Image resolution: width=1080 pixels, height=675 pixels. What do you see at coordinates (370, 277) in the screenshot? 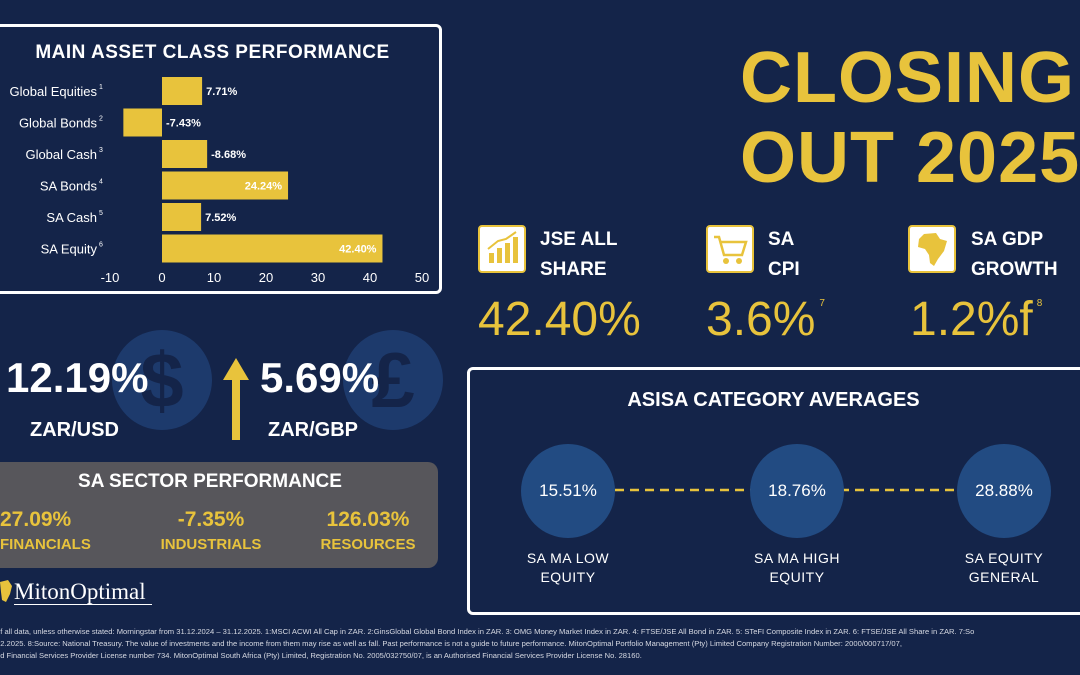
I see `x-tick-5: 40` at bounding box center [370, 277].